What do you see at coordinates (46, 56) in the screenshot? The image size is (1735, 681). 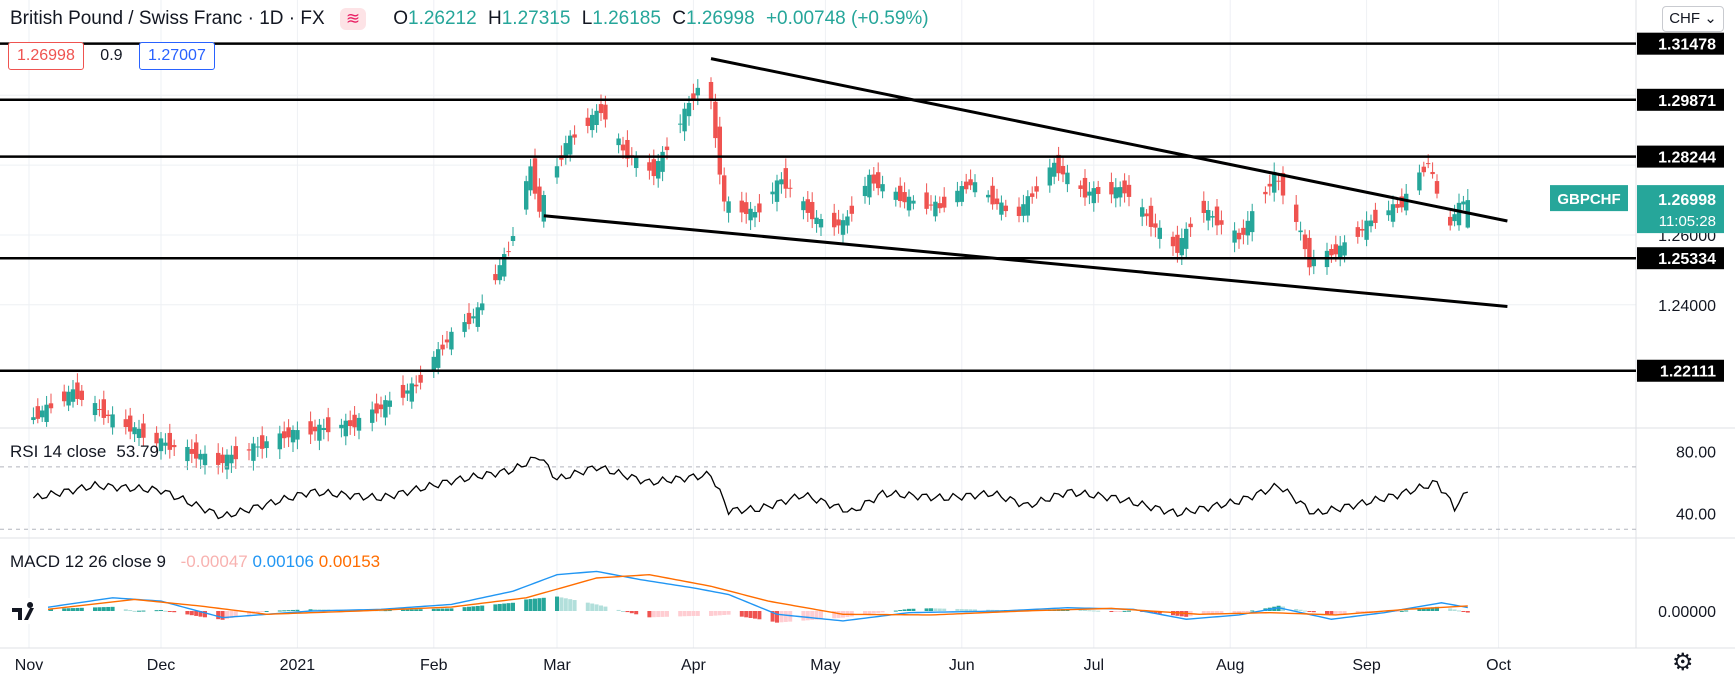 I see `sell-button: 1.26998` at bounding box center [46, 56].